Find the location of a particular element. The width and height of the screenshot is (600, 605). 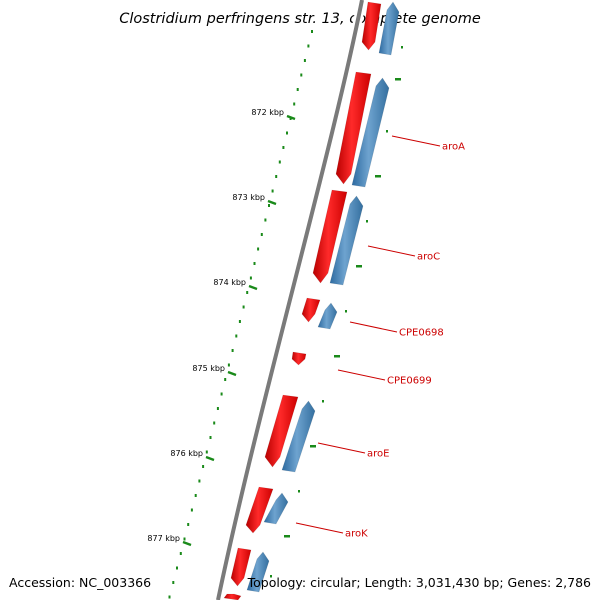

gene-label: aroA is located at coordinates (453, 147).